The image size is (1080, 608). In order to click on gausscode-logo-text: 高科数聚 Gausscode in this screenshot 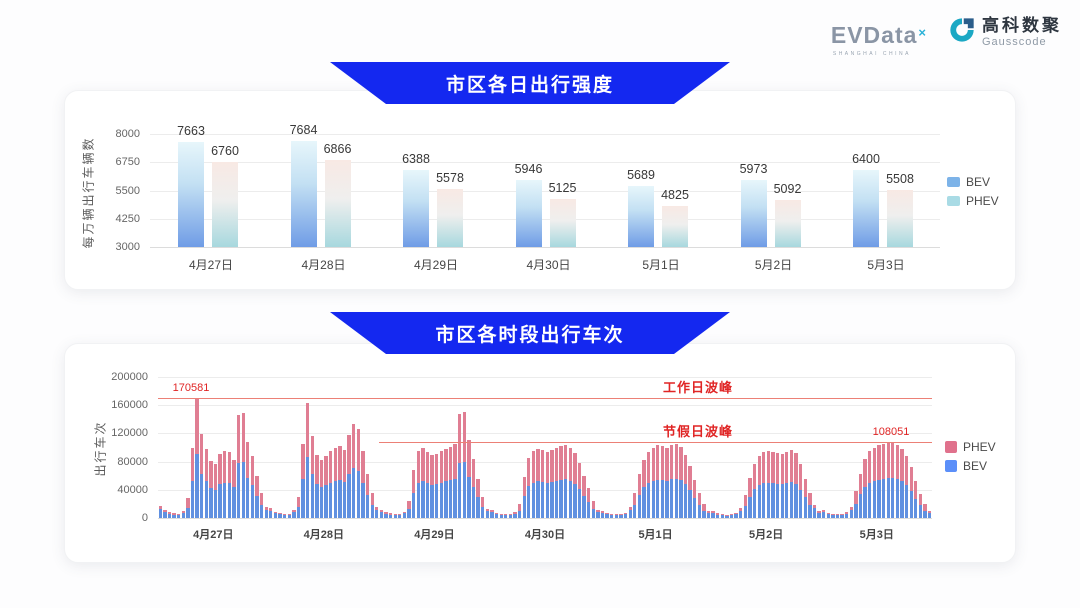, I will do `click(1022, 31)`.